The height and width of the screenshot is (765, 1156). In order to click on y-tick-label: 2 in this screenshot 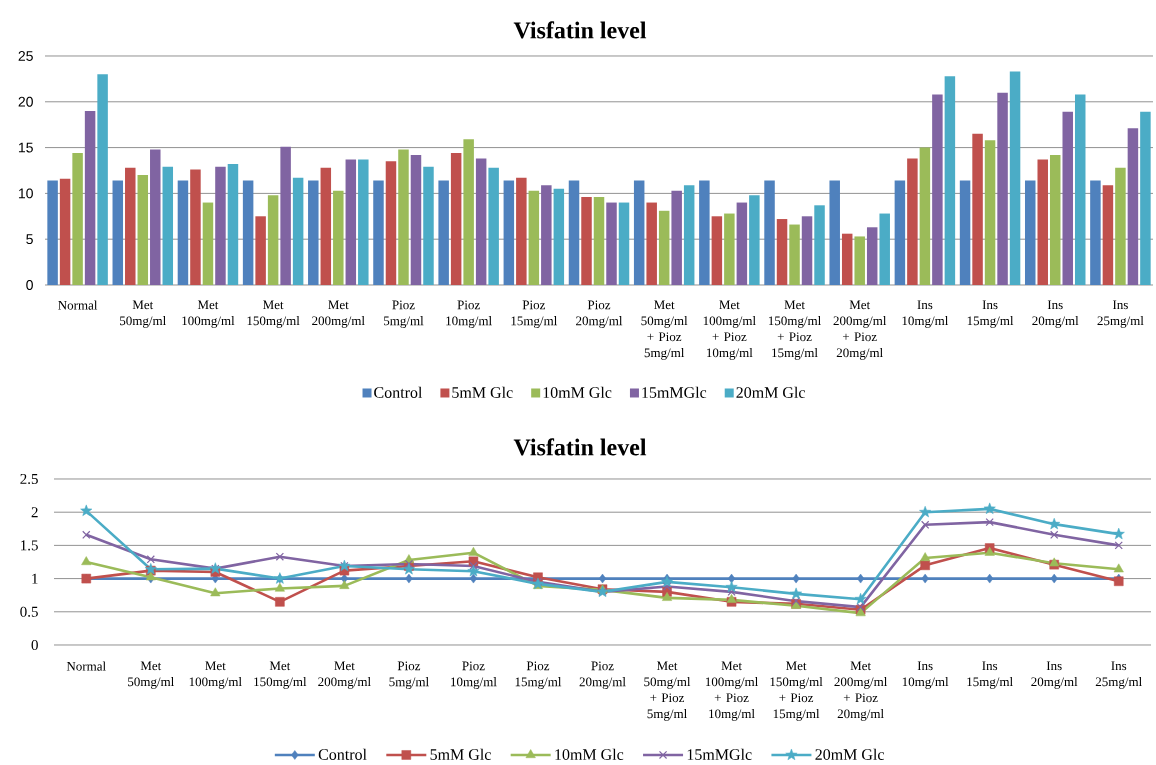, I will do `click(34, 512)`.